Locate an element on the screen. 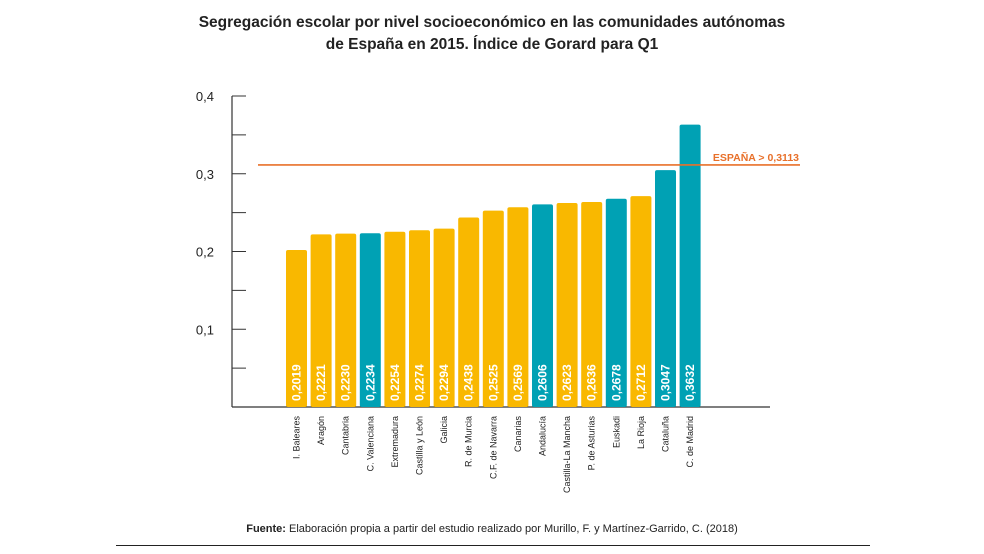  x-category-label: P. de Asturias is located at coordinates (592, 443).